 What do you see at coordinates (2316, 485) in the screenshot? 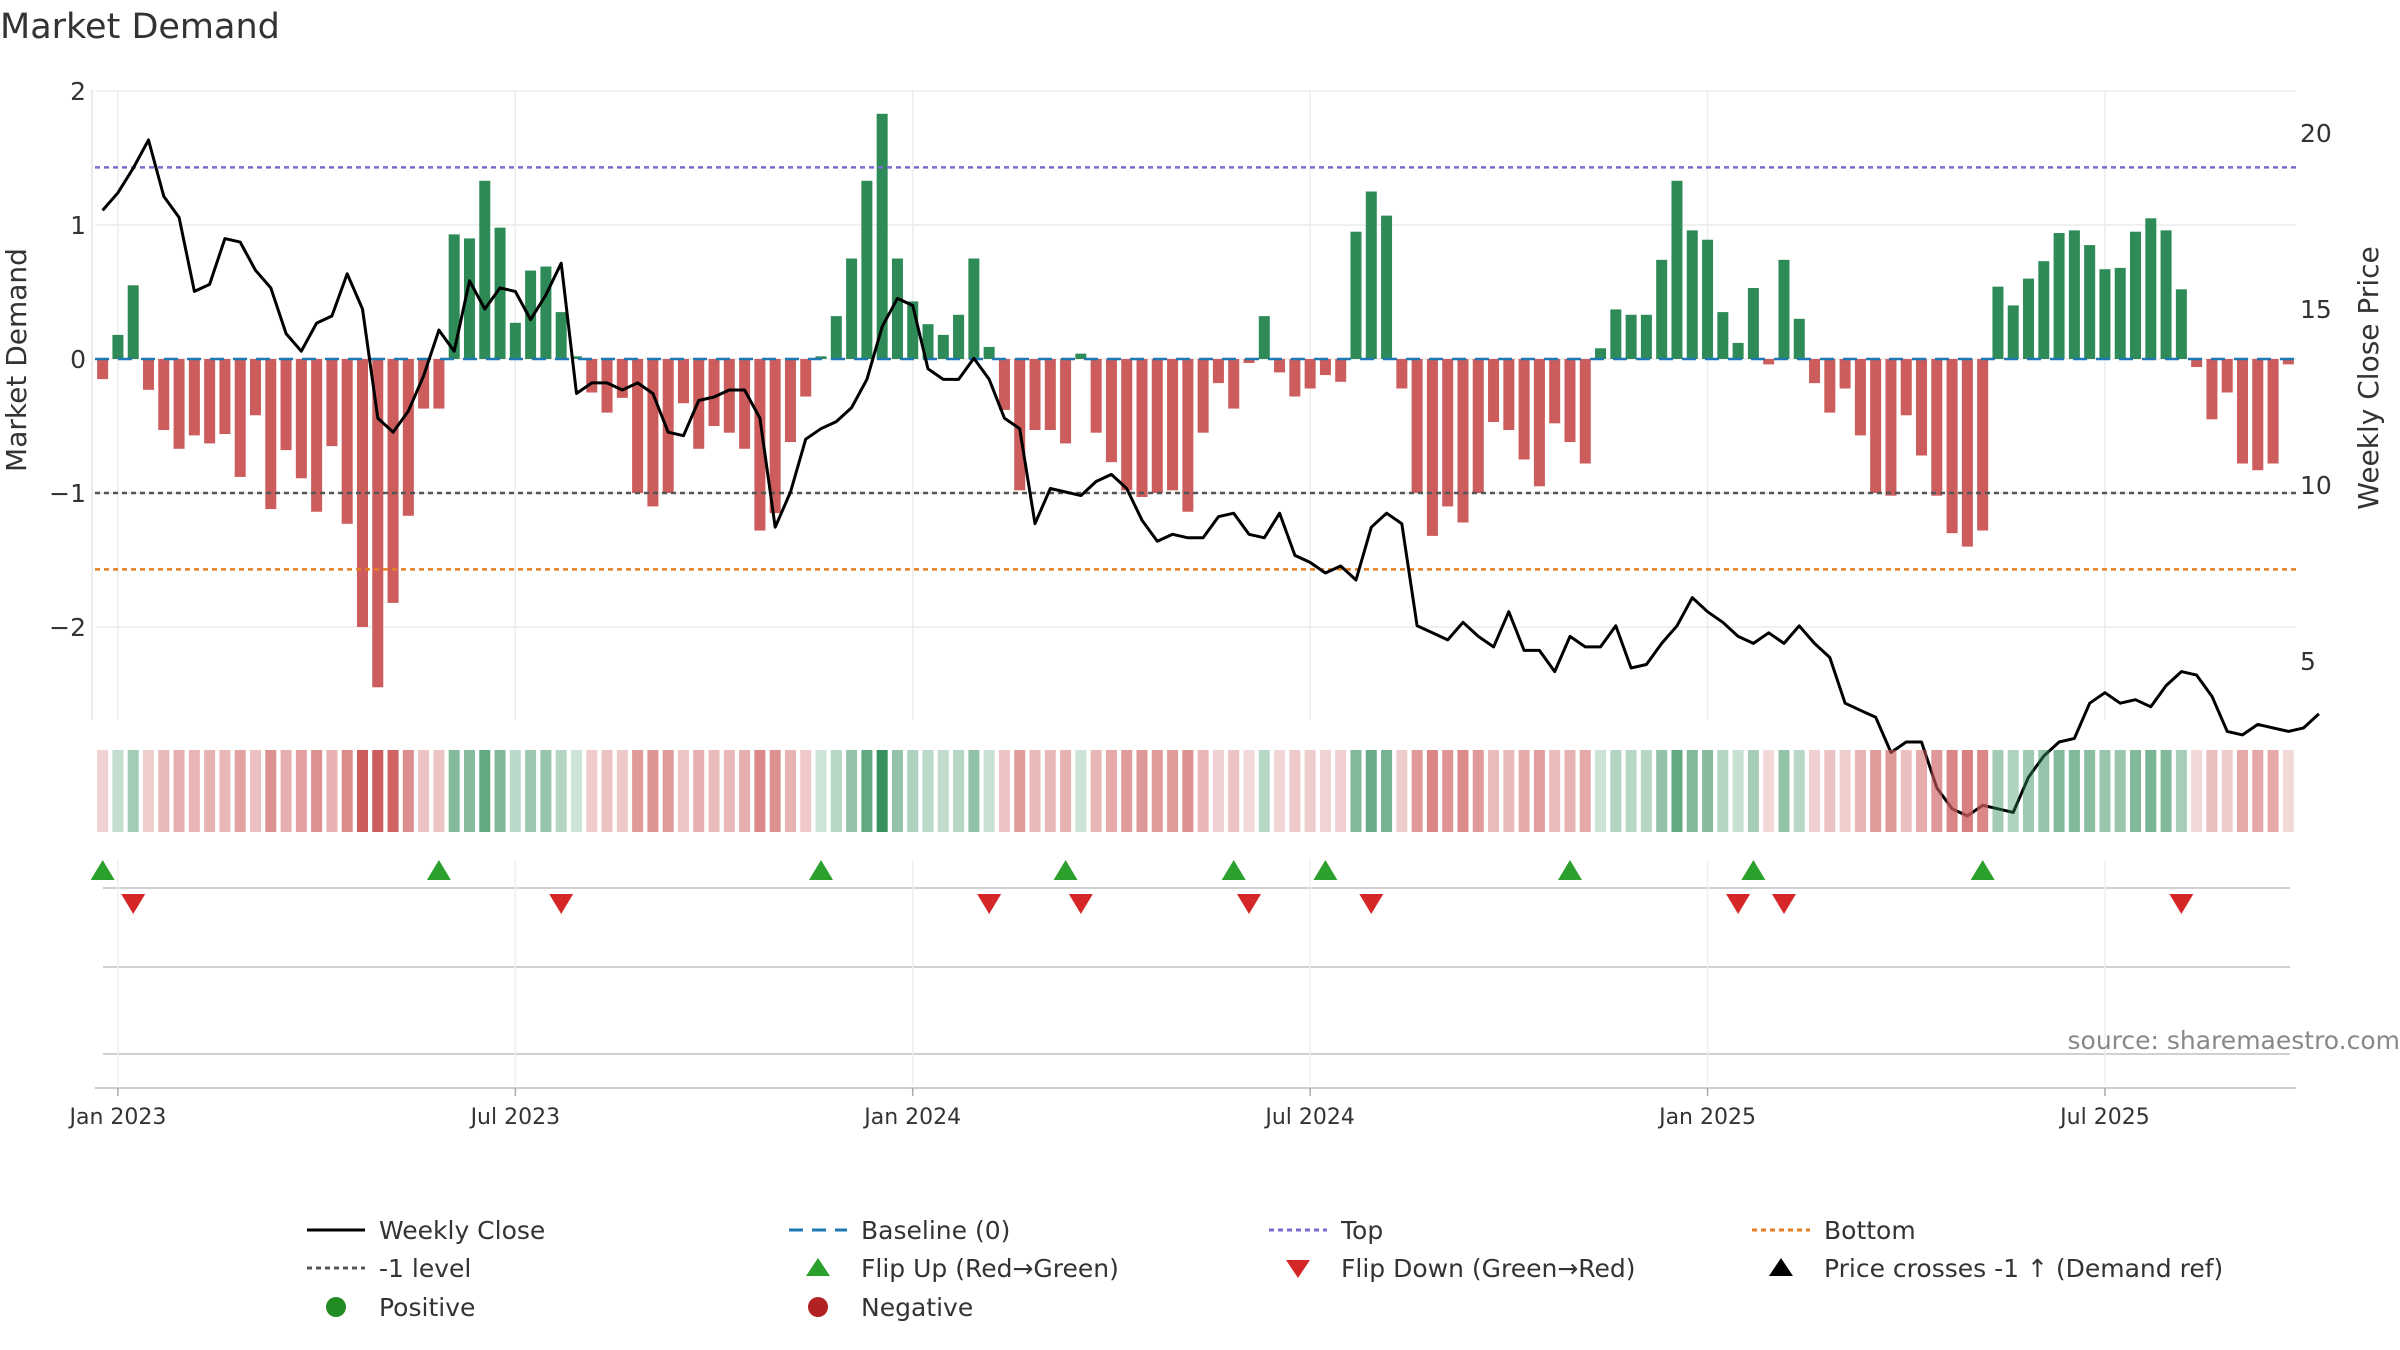
I see `right-tick-label: 10` at bounding box center [2316, 485].